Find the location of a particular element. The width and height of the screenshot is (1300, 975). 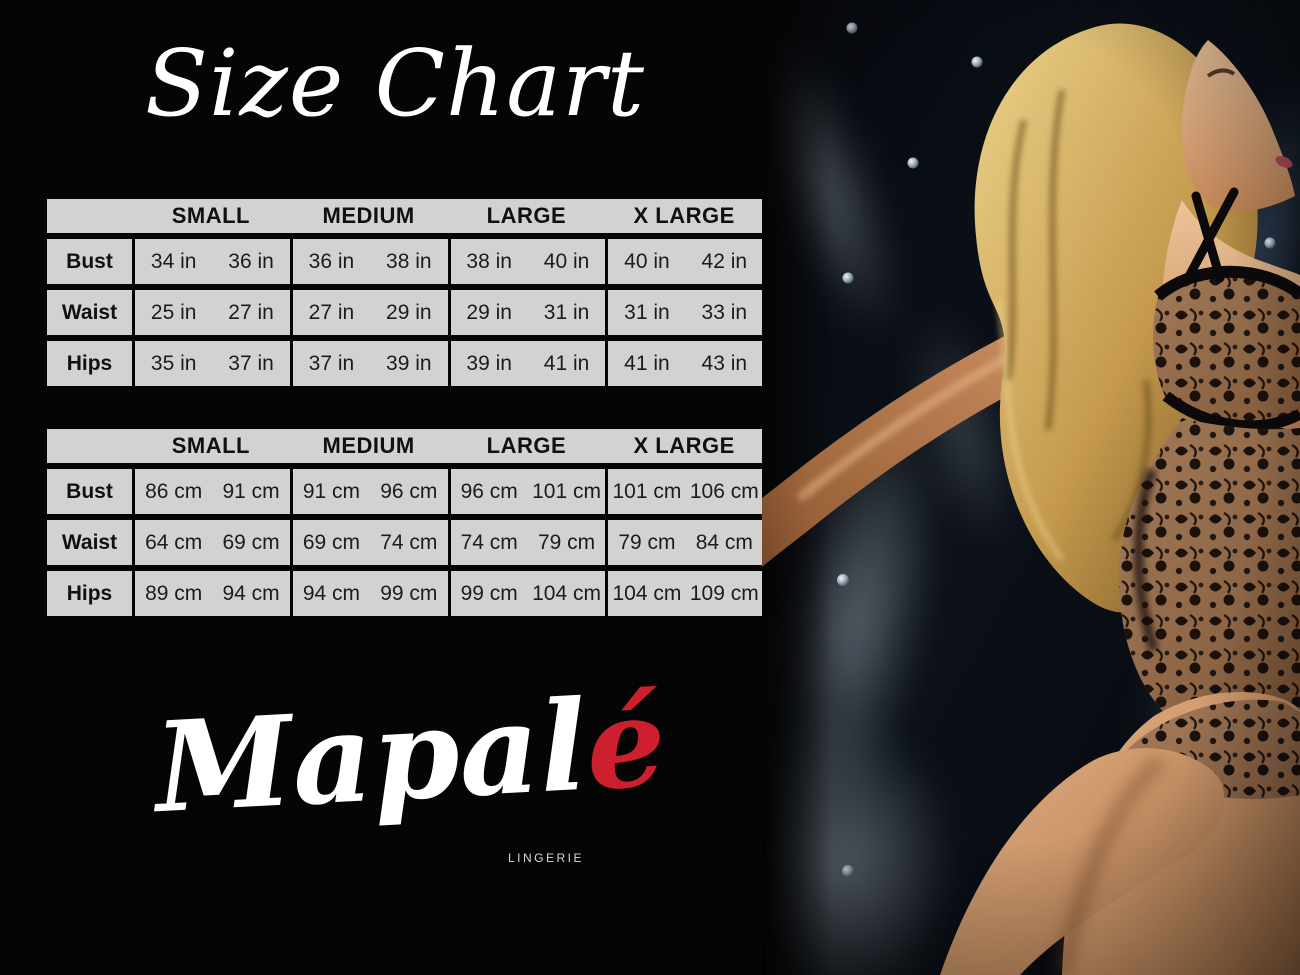

size-range-cell: 37 in 39 in is located at coordinates (368, 363).